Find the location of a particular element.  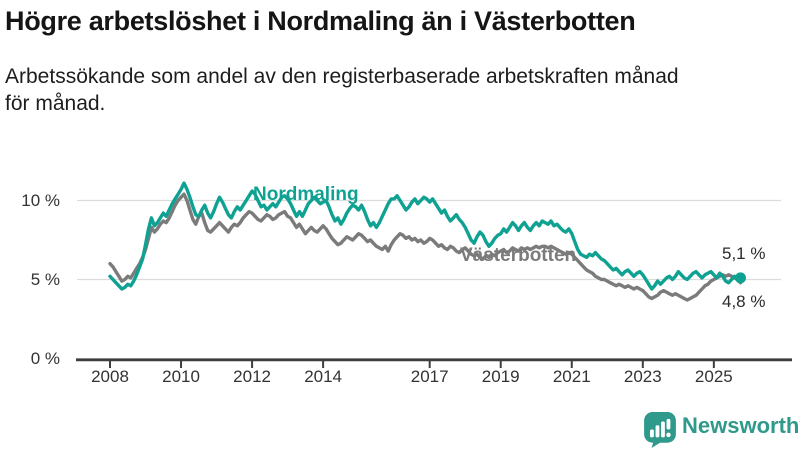

end-value-label-vasterbotten: 4,8 % is located at coordinates (744, 301).